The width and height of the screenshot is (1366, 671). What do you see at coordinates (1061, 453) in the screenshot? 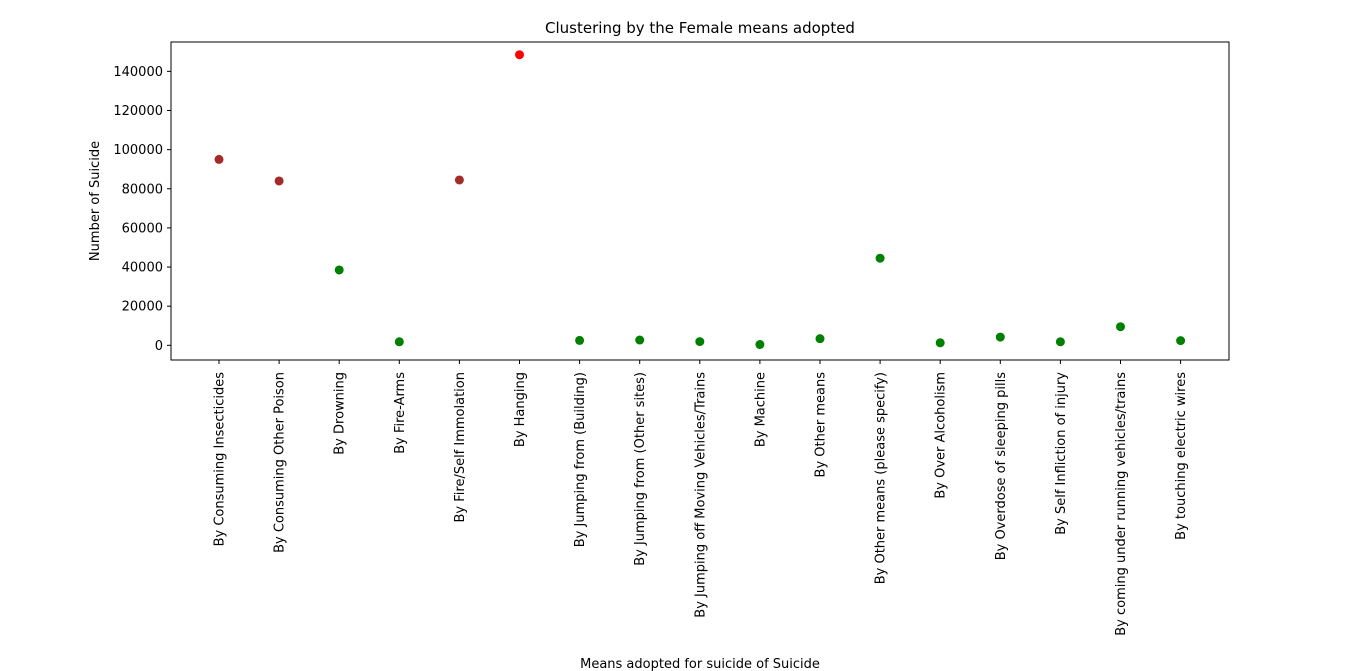
I see `x-tick-label: By Self Infliction of injury` at bounding box center [1061, 453].